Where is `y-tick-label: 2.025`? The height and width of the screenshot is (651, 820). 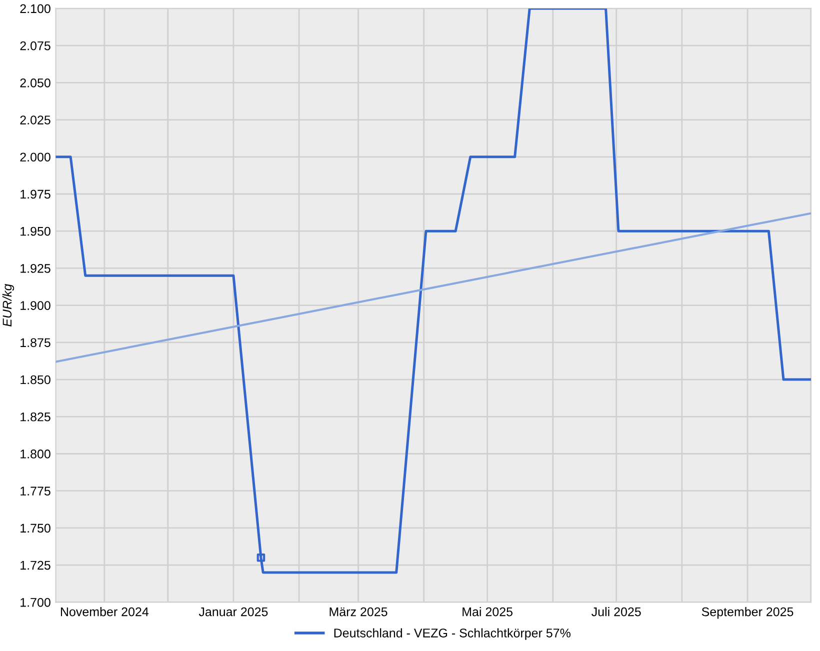
y-tick-label: 2.025 is located at coordinates (35, 120).